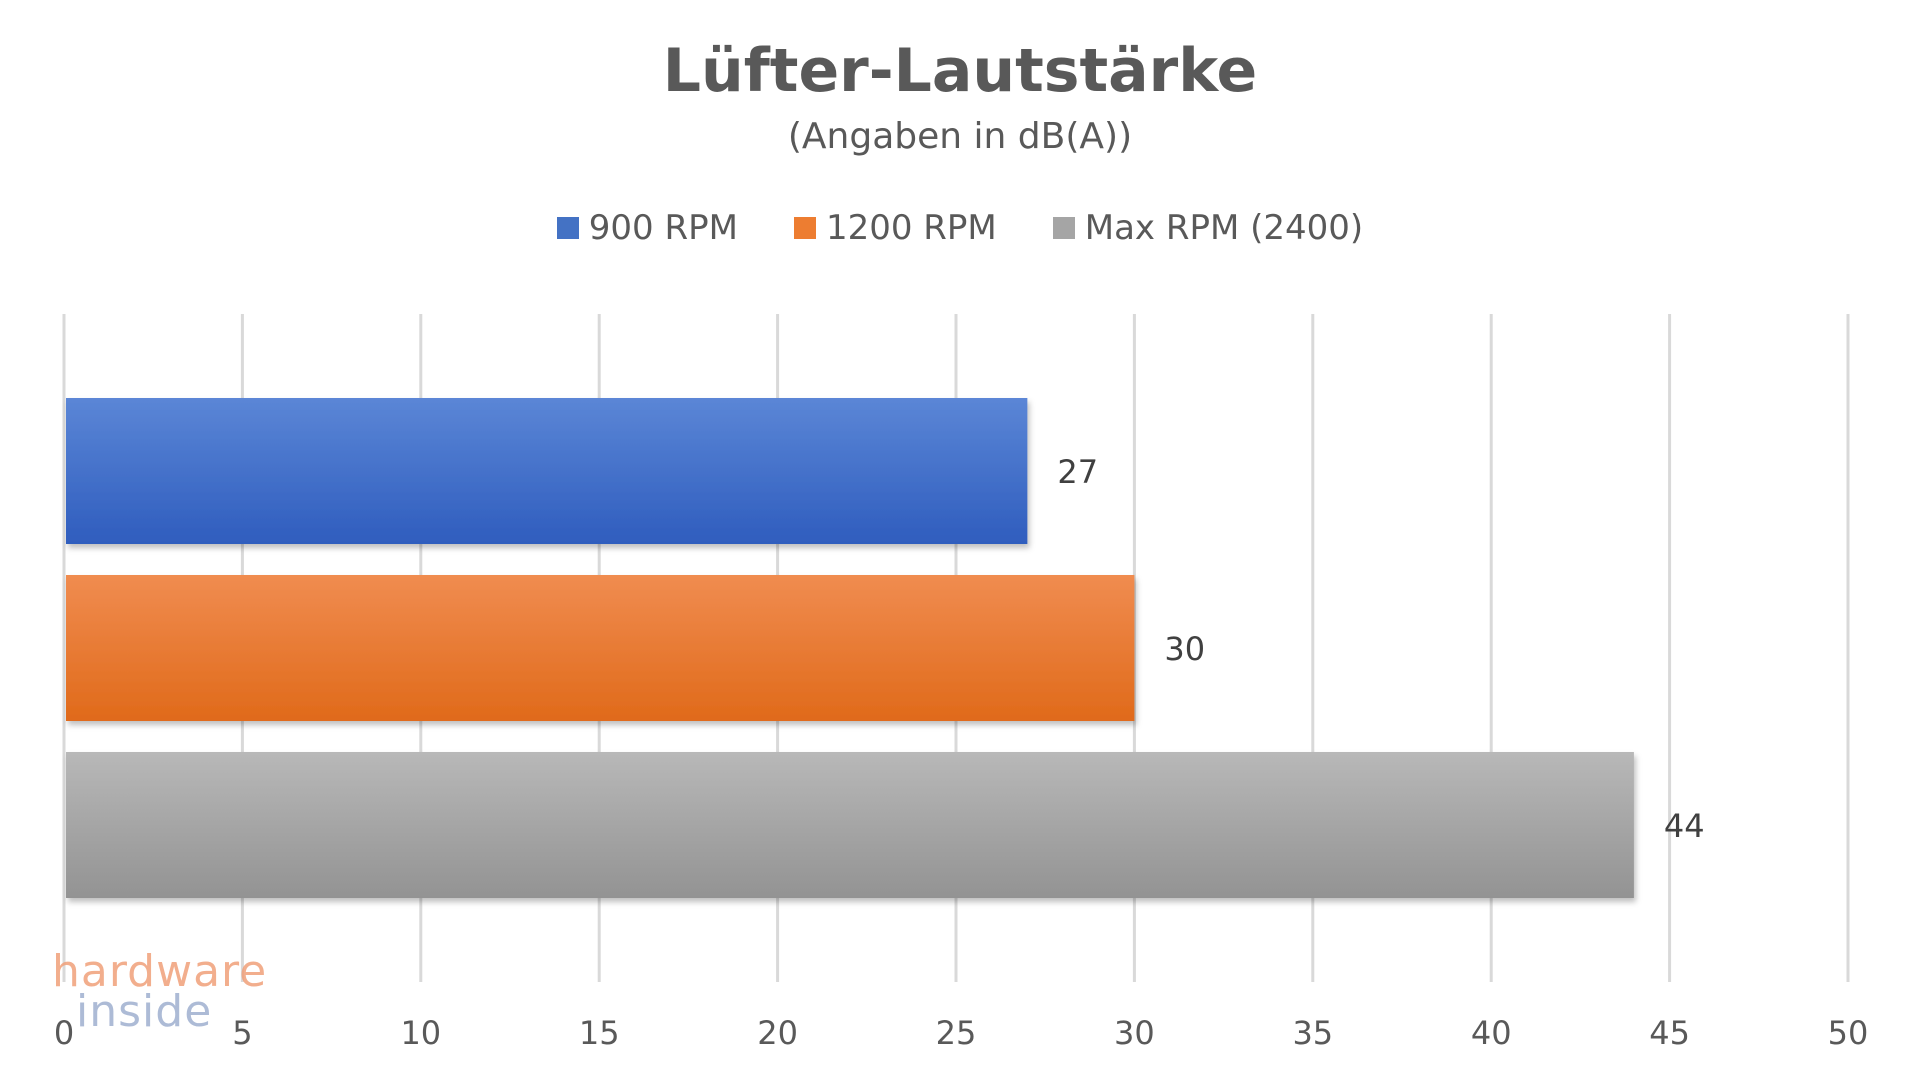  What do you see at coordinates (960, 136) in the screenshot?
I see `chart-subtitle: (Angaben in dB(A))` at bounding box center [960, 136].